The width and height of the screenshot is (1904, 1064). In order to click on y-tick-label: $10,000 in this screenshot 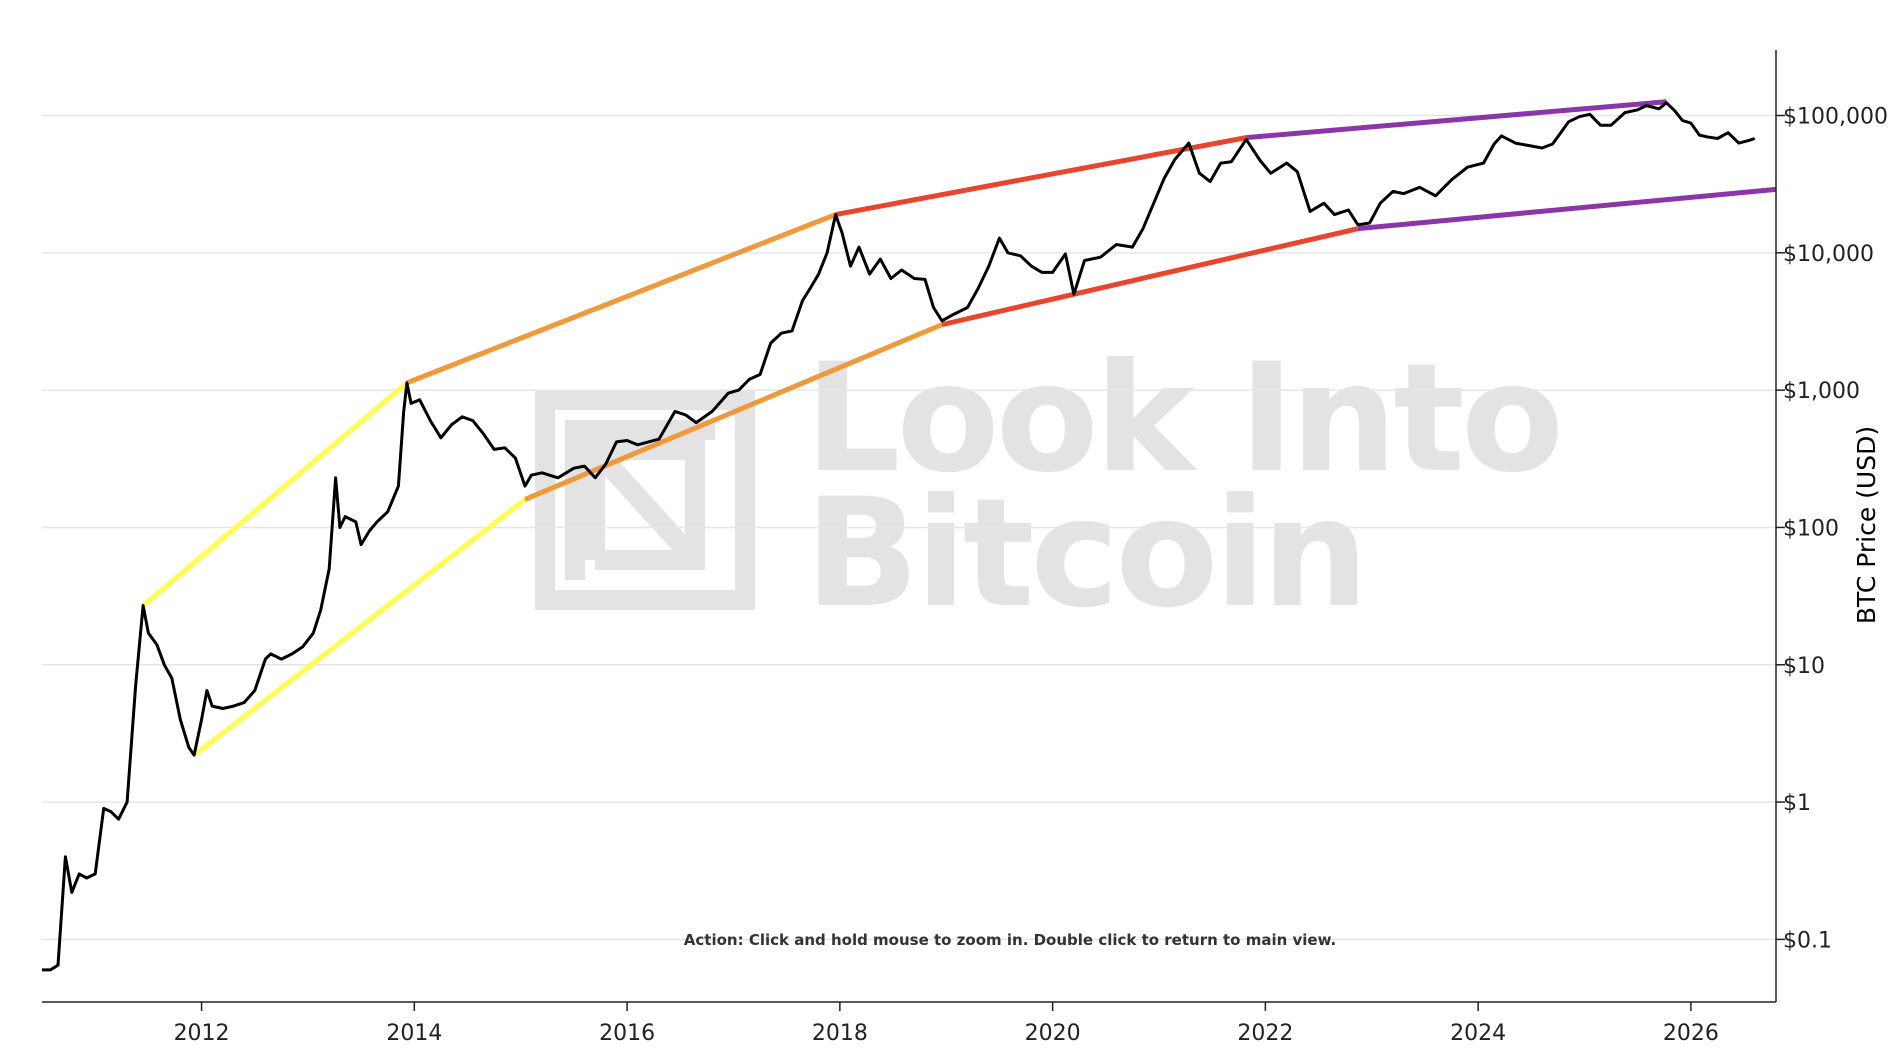, I will do `click(1828, 254)`.